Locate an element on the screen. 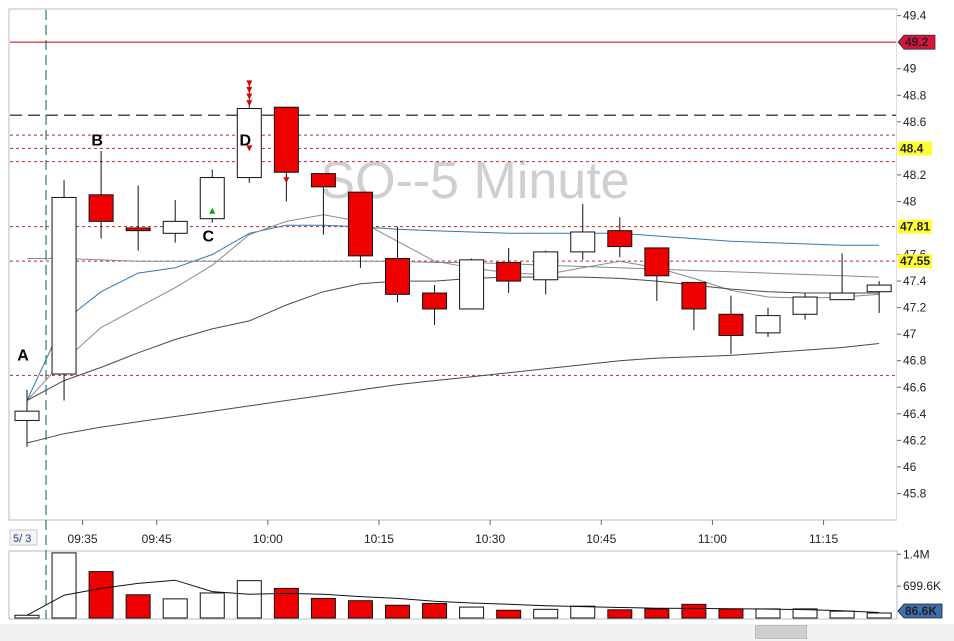  scrollbar-thumb is located at coordinates (781, 632).